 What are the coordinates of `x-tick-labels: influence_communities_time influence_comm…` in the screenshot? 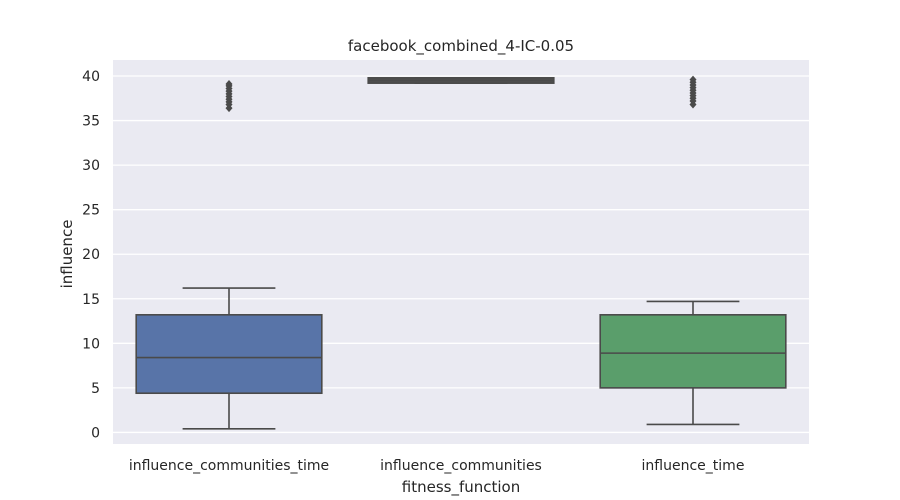 It's located at (437, 466).